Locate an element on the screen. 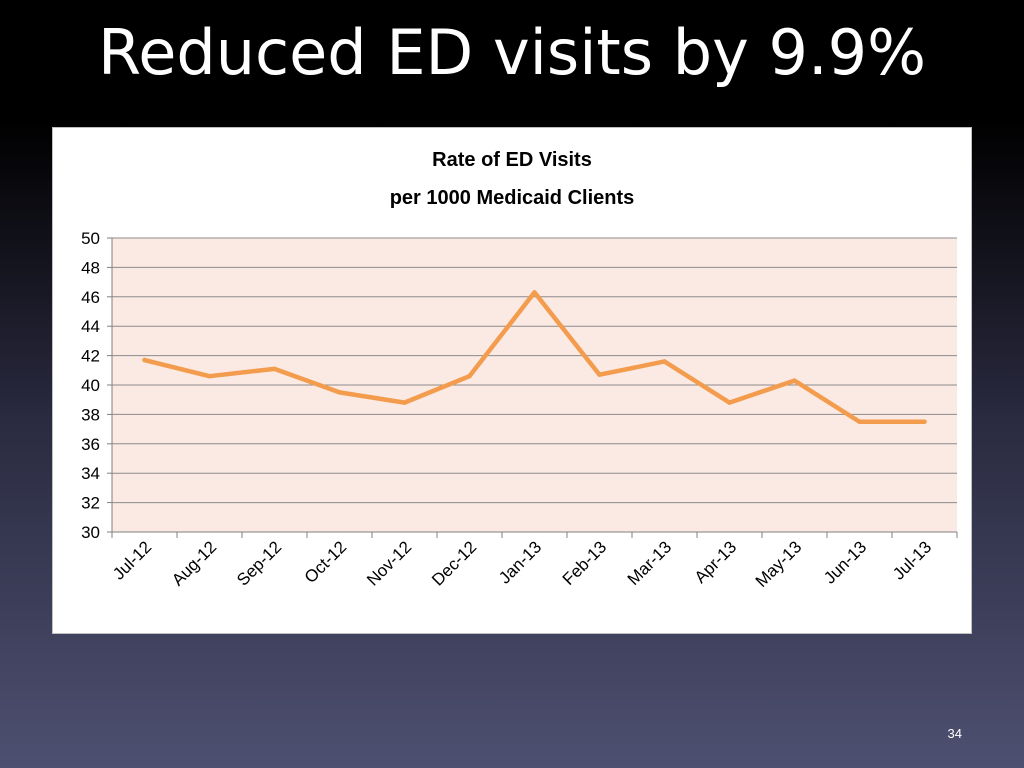 Image resolution: width=1024 pixels, height=768 pixels. x-tick-label: Mar-13 is located at coordinates (650, 563).